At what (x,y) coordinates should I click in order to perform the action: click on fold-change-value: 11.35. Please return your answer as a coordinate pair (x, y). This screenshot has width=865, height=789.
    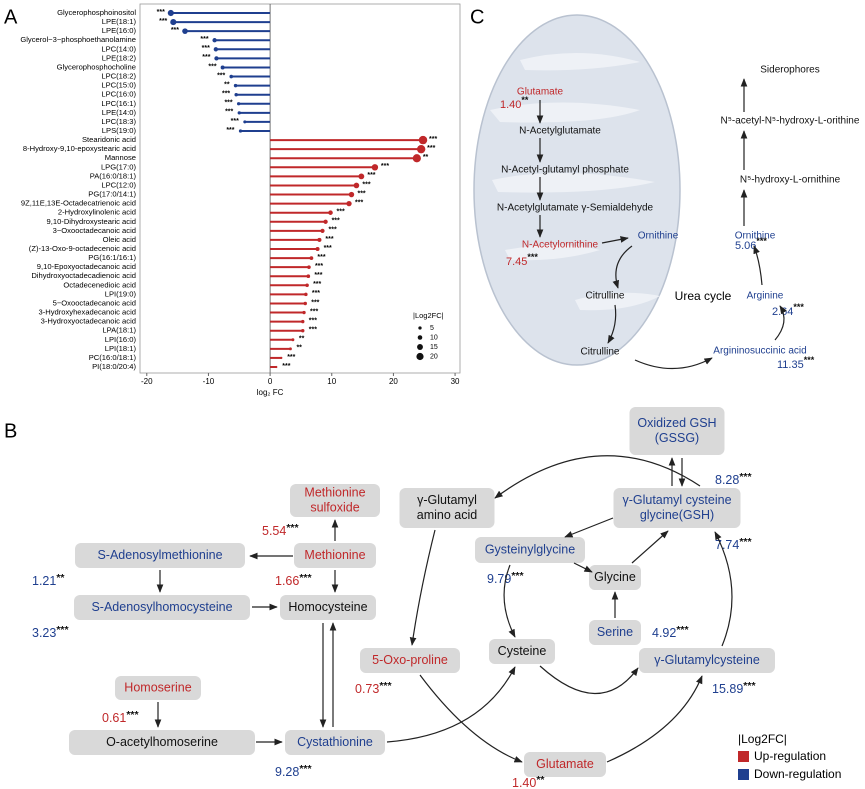
    Looking at the image, I should click on (790, 365).